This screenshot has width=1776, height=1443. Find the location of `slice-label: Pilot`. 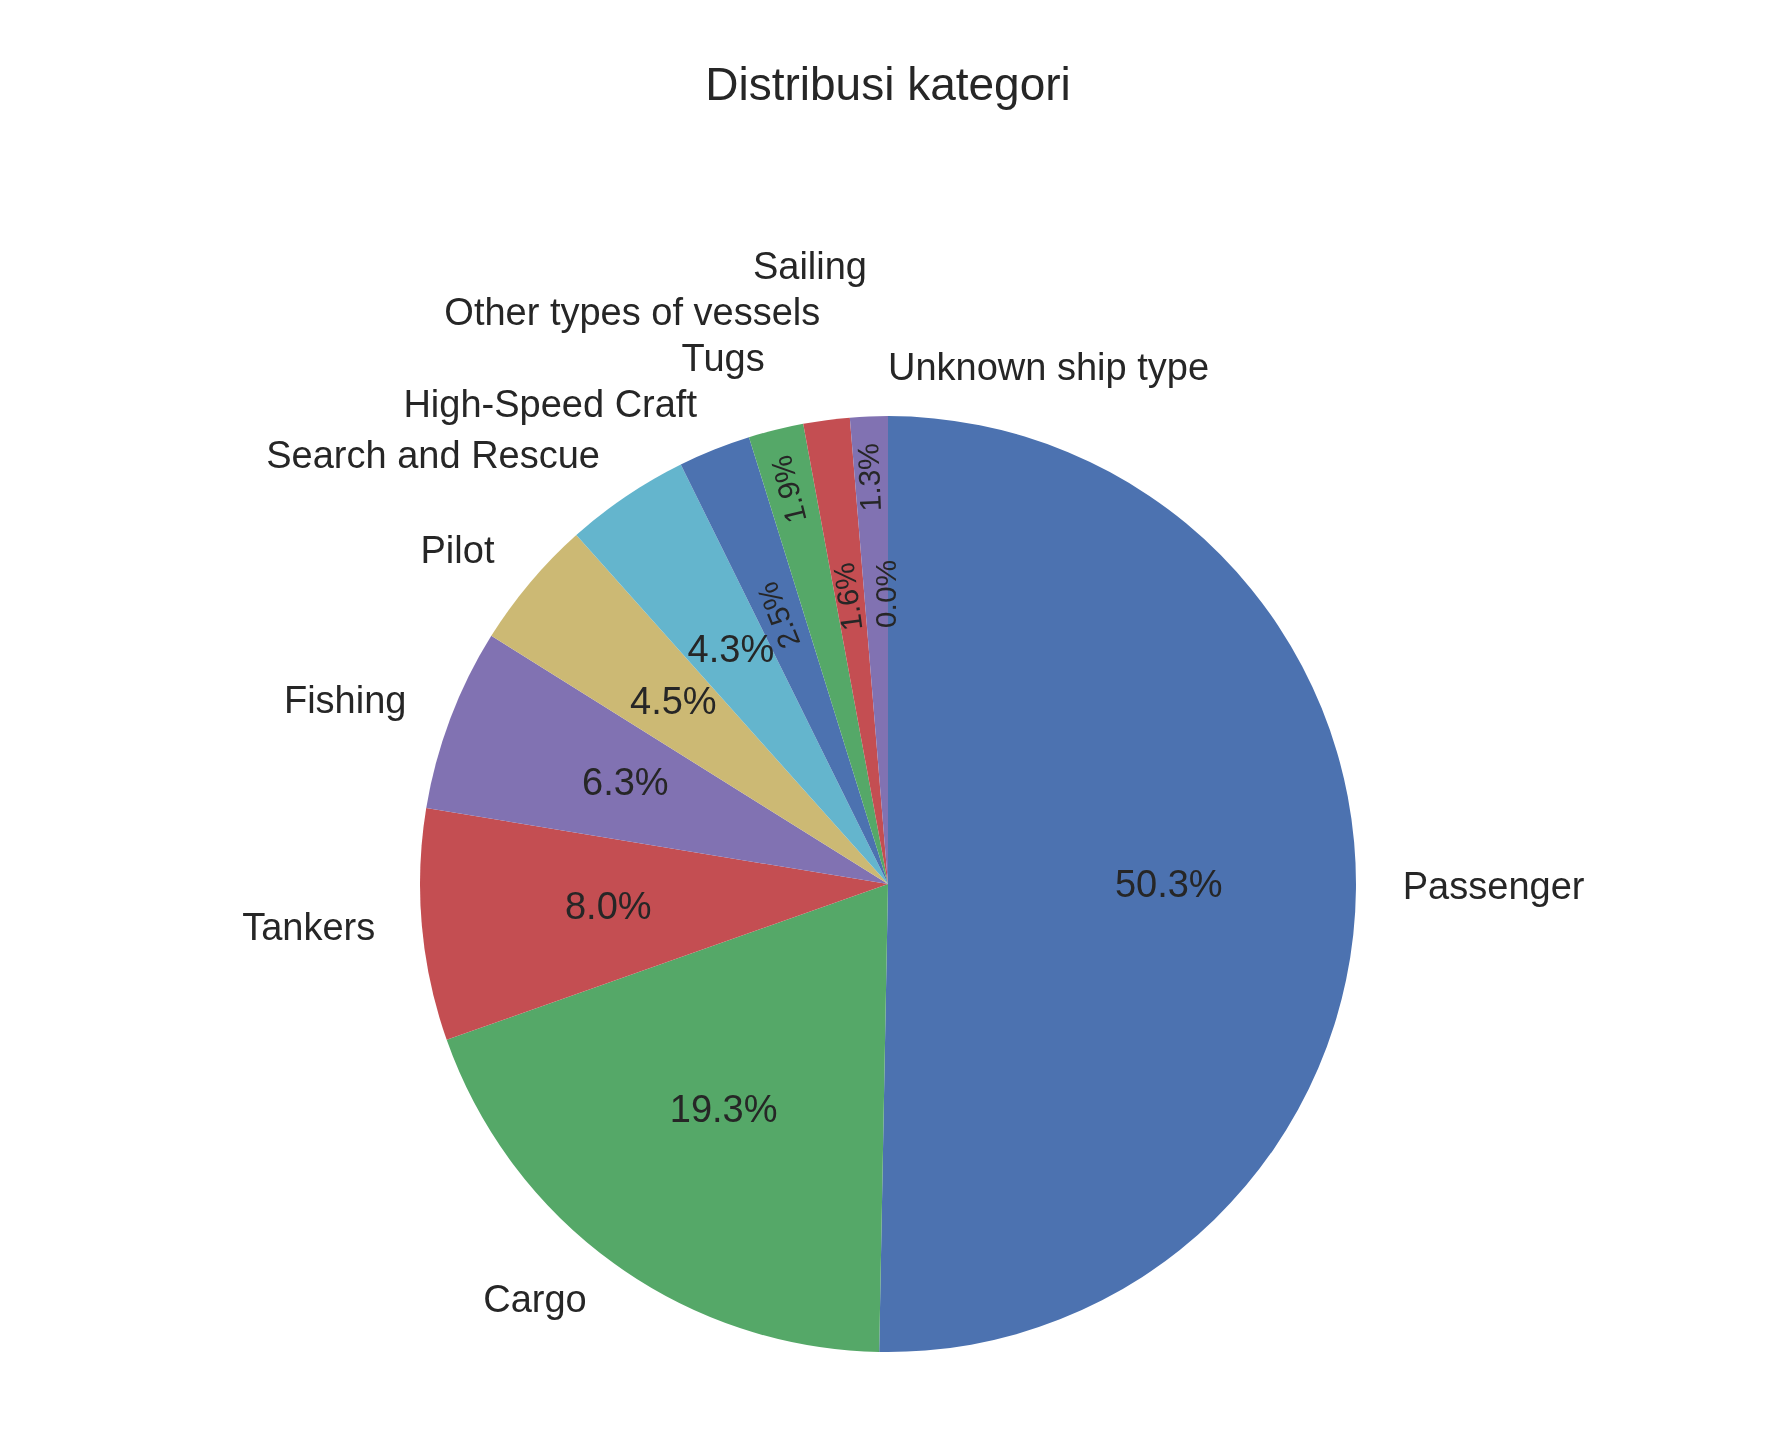

slice-label: Pilot is located at coordinates (457, 549).